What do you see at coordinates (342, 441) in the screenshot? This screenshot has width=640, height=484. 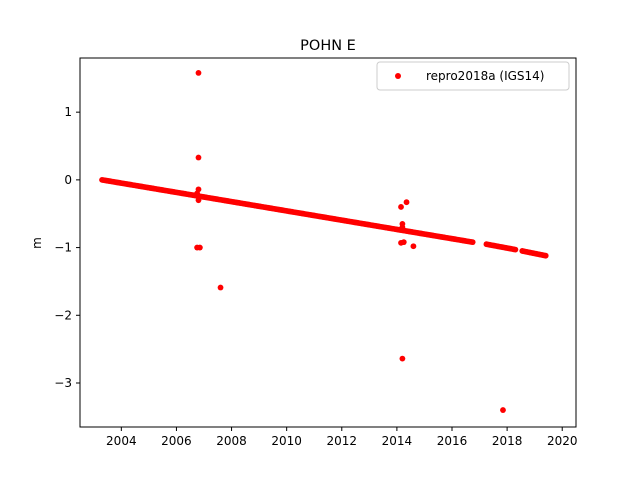 I see `x-tick-label: 2012` at bounding box center [342, 441].